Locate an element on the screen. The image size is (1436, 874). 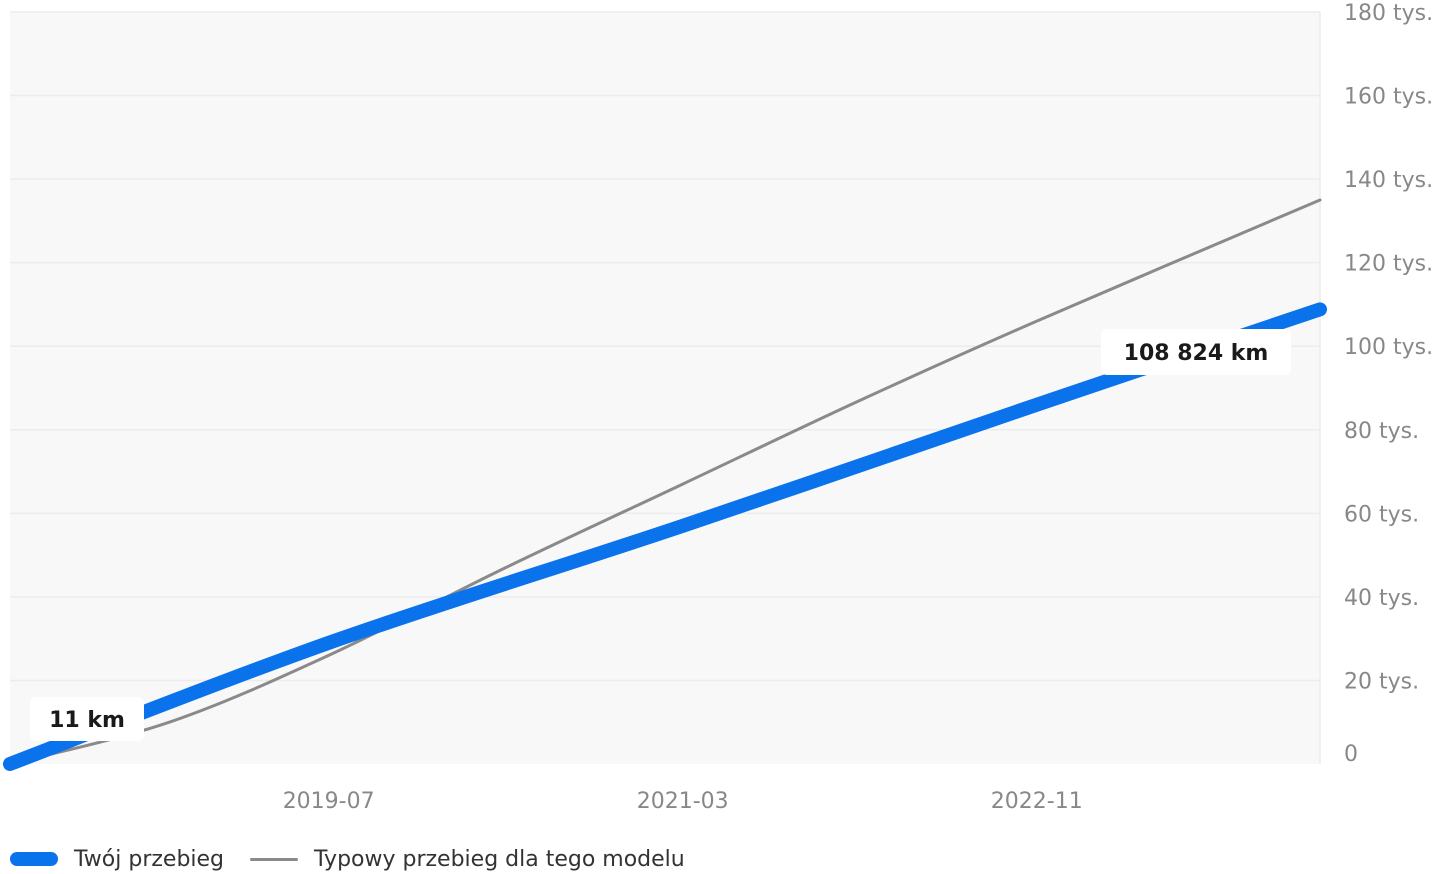
legend-item-your-mileage: Twój przebieg is located at coordinates (117, 859).